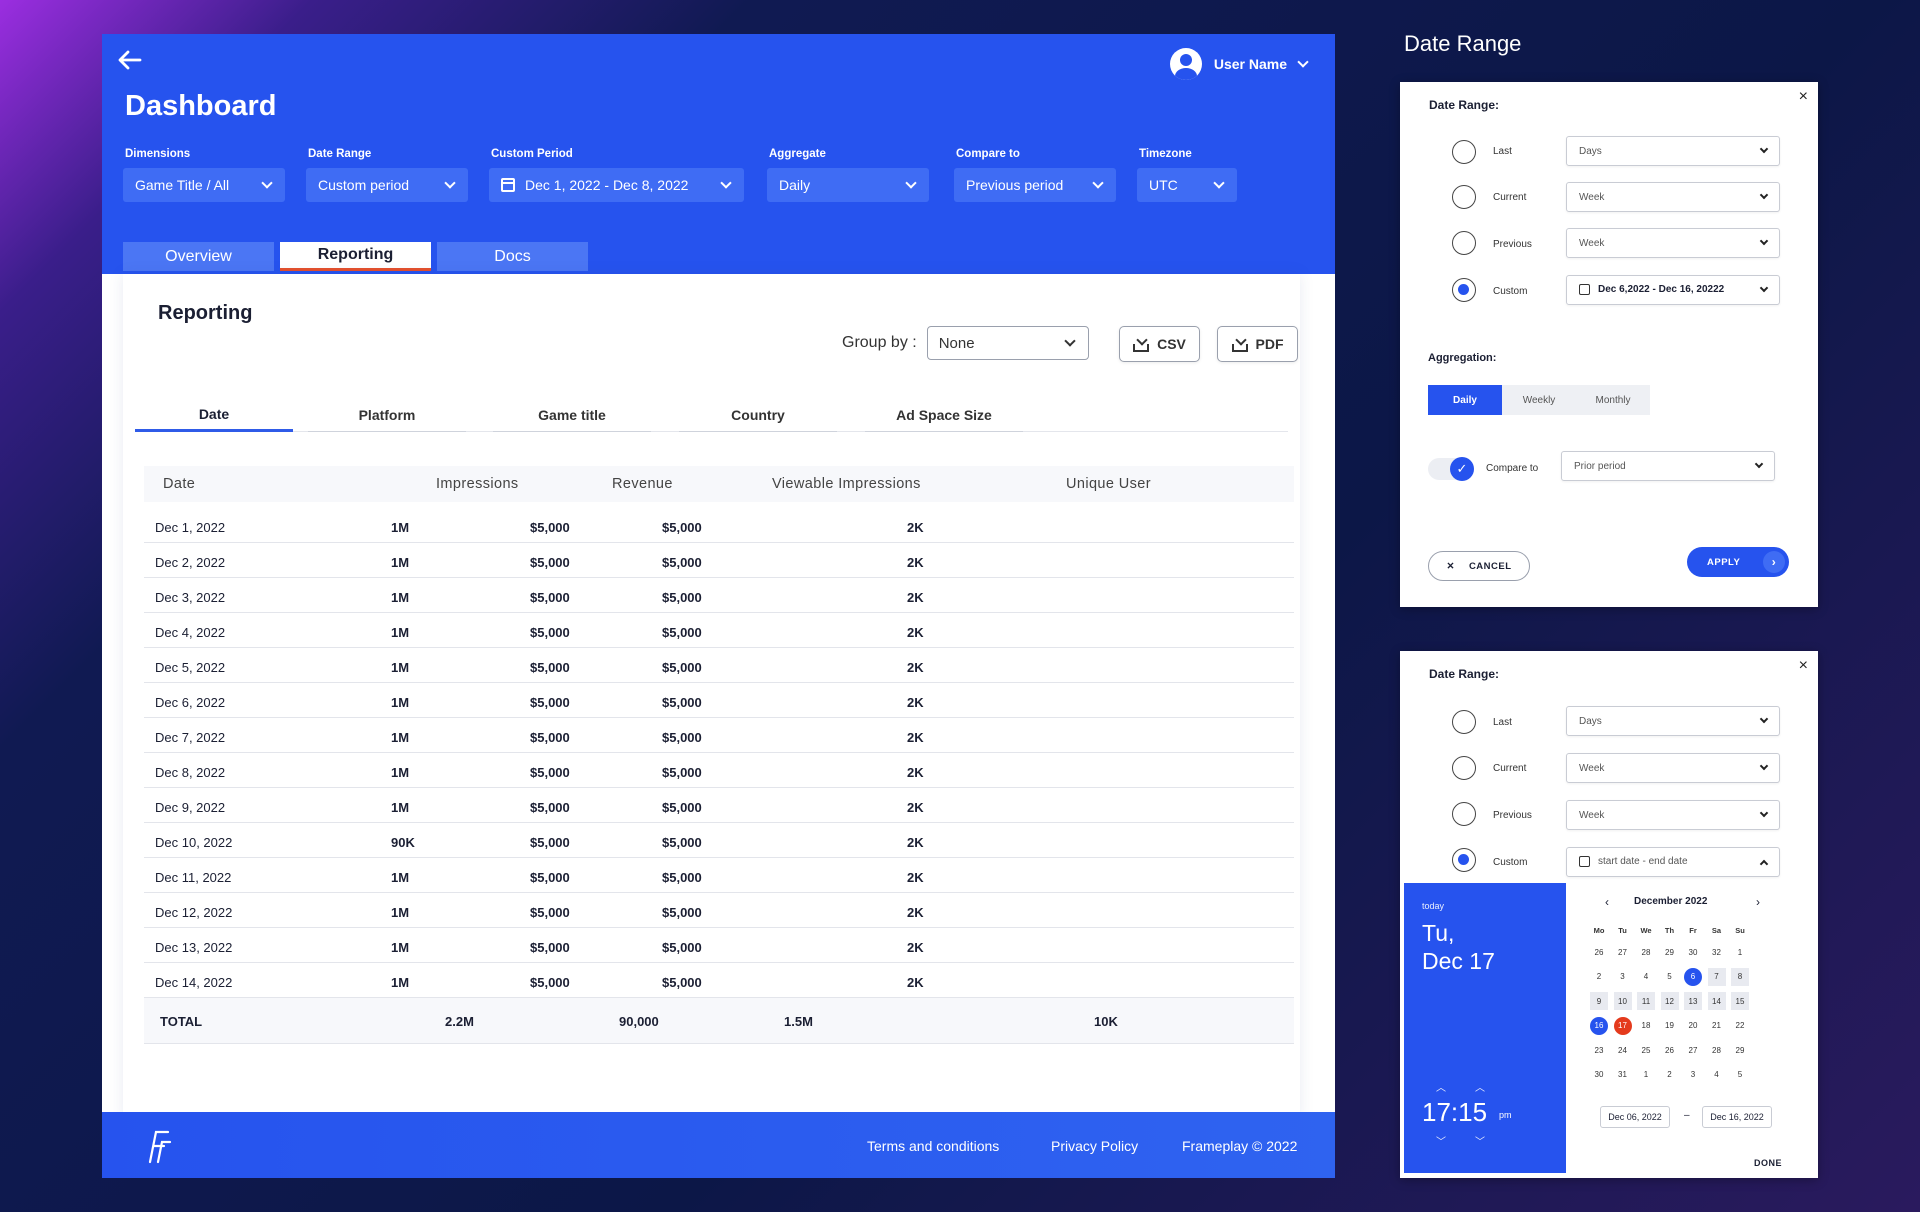  I want to click on tab-docs: Docs, so click(512, 256).